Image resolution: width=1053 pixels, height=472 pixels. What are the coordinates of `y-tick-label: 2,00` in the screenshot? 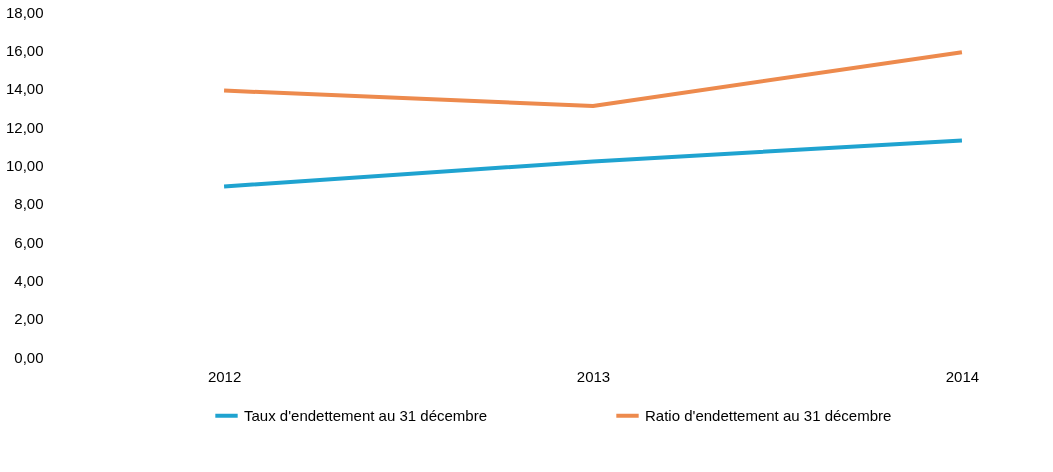 It's located at (29, 319).